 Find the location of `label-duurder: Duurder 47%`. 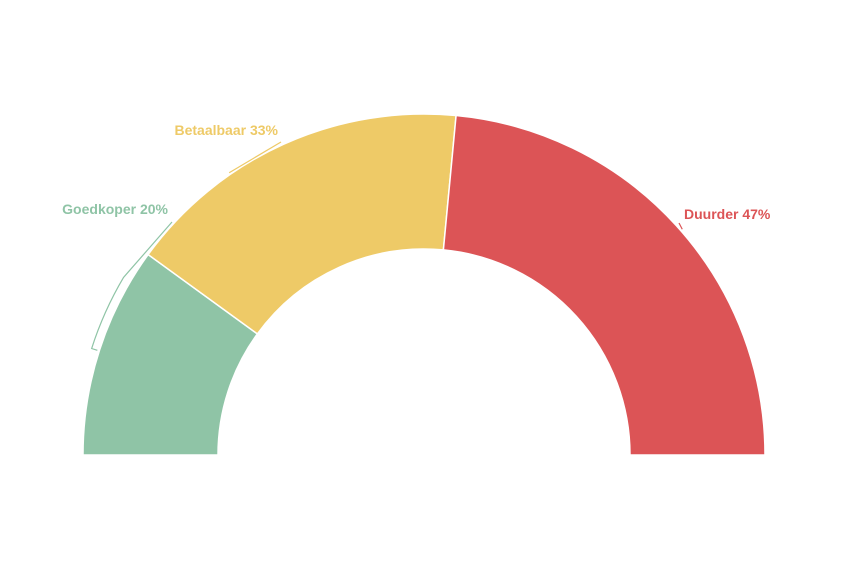

label-duurder: Duurder 47% is located at coordinates (727, 214).